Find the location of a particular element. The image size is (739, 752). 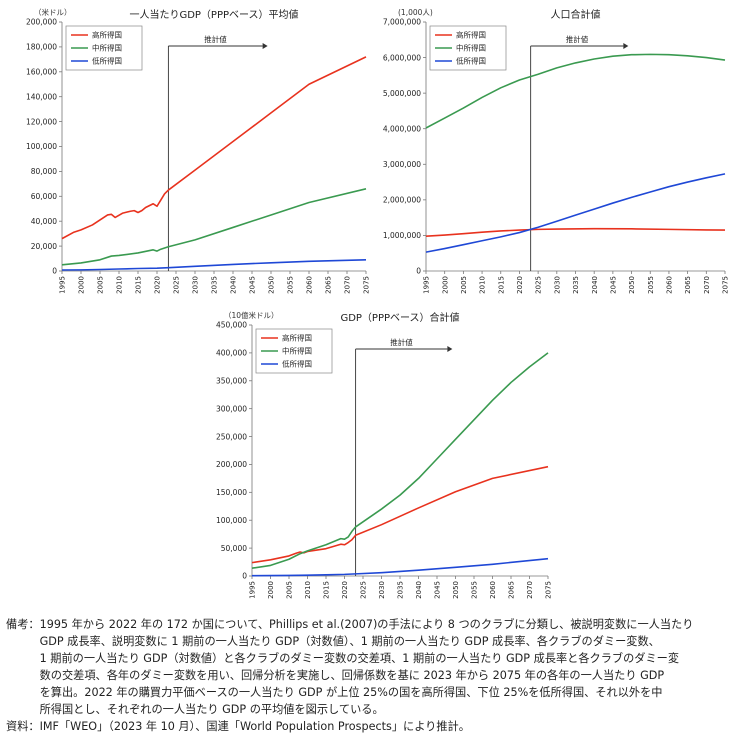

remark-line: 所得国とし、それぞれの一人当たり GDP の平均値を図示している。 is located at coordinates (211, 709).